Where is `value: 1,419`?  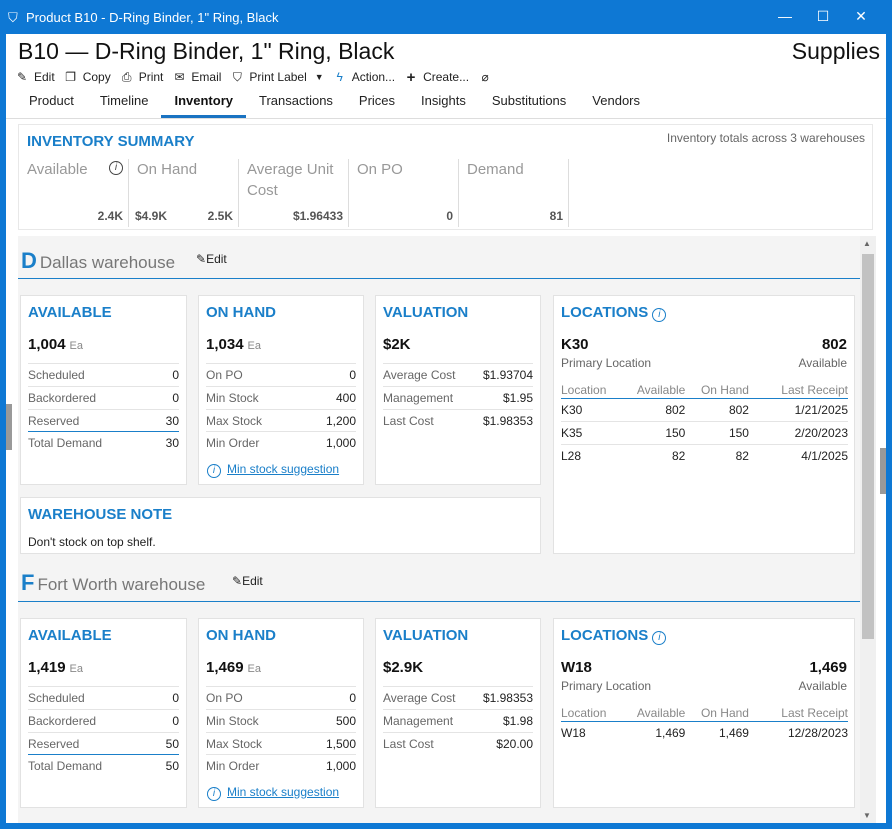
value: 1,419 is located at coordinates (47, 667).